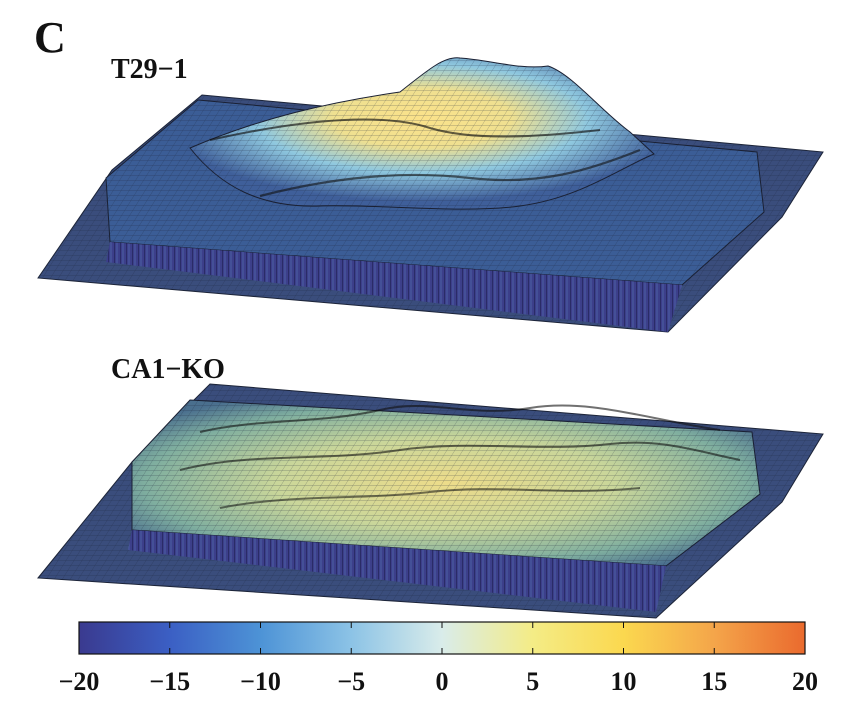 Image resolution: width=866 pixels, height=714 pixels. I want to click on surface-title-ca1-ko: CA1−KO, so click(168, 369).